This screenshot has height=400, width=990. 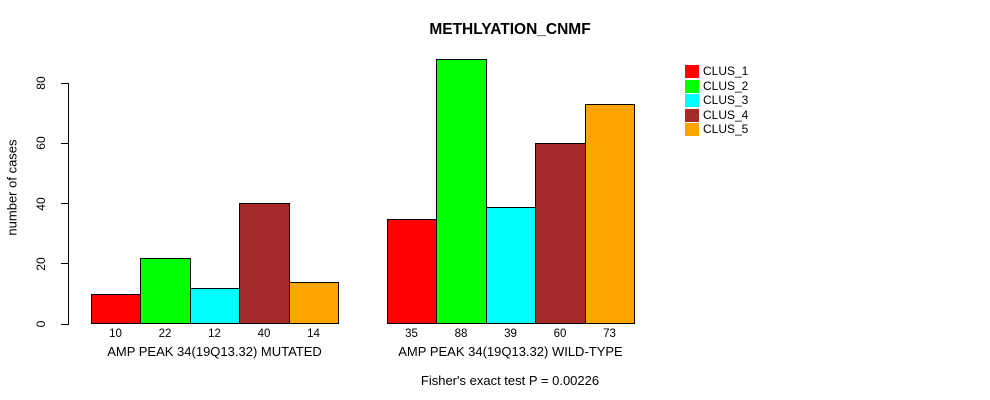 What do you see at coordinates (726, 114) in the screenshot?
I see `legend-label: CLUS_4` at bounding box center [726, 114].